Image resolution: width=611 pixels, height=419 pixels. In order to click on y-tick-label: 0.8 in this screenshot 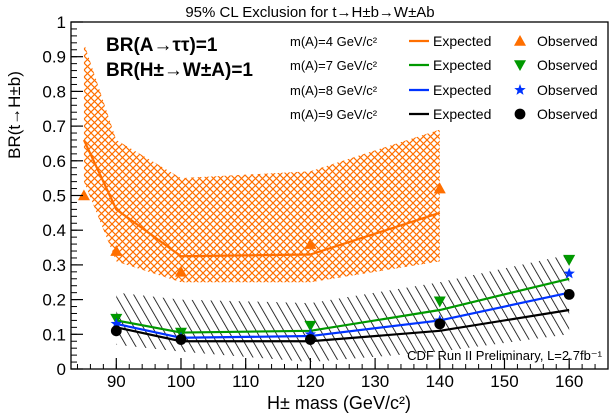, I will do `click(54, 91)`.